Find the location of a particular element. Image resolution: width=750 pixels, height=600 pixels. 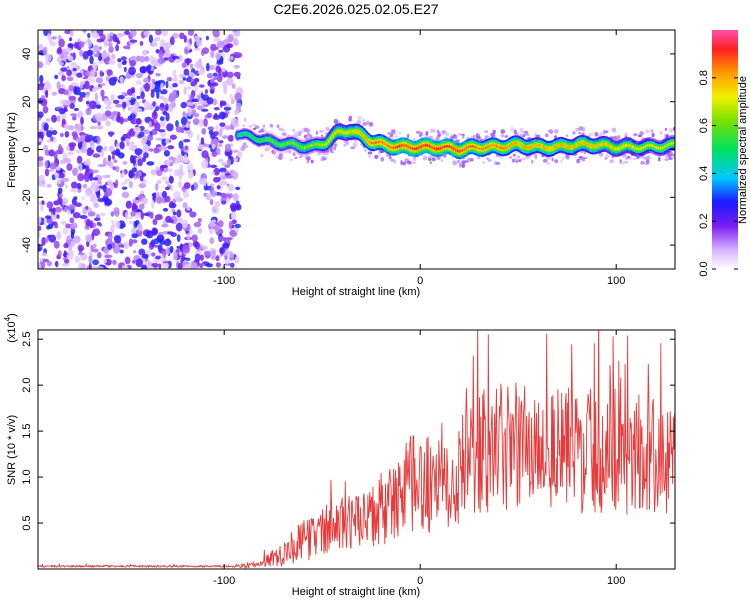

x-tick-label: 100 is located at coordinates (616, 581).